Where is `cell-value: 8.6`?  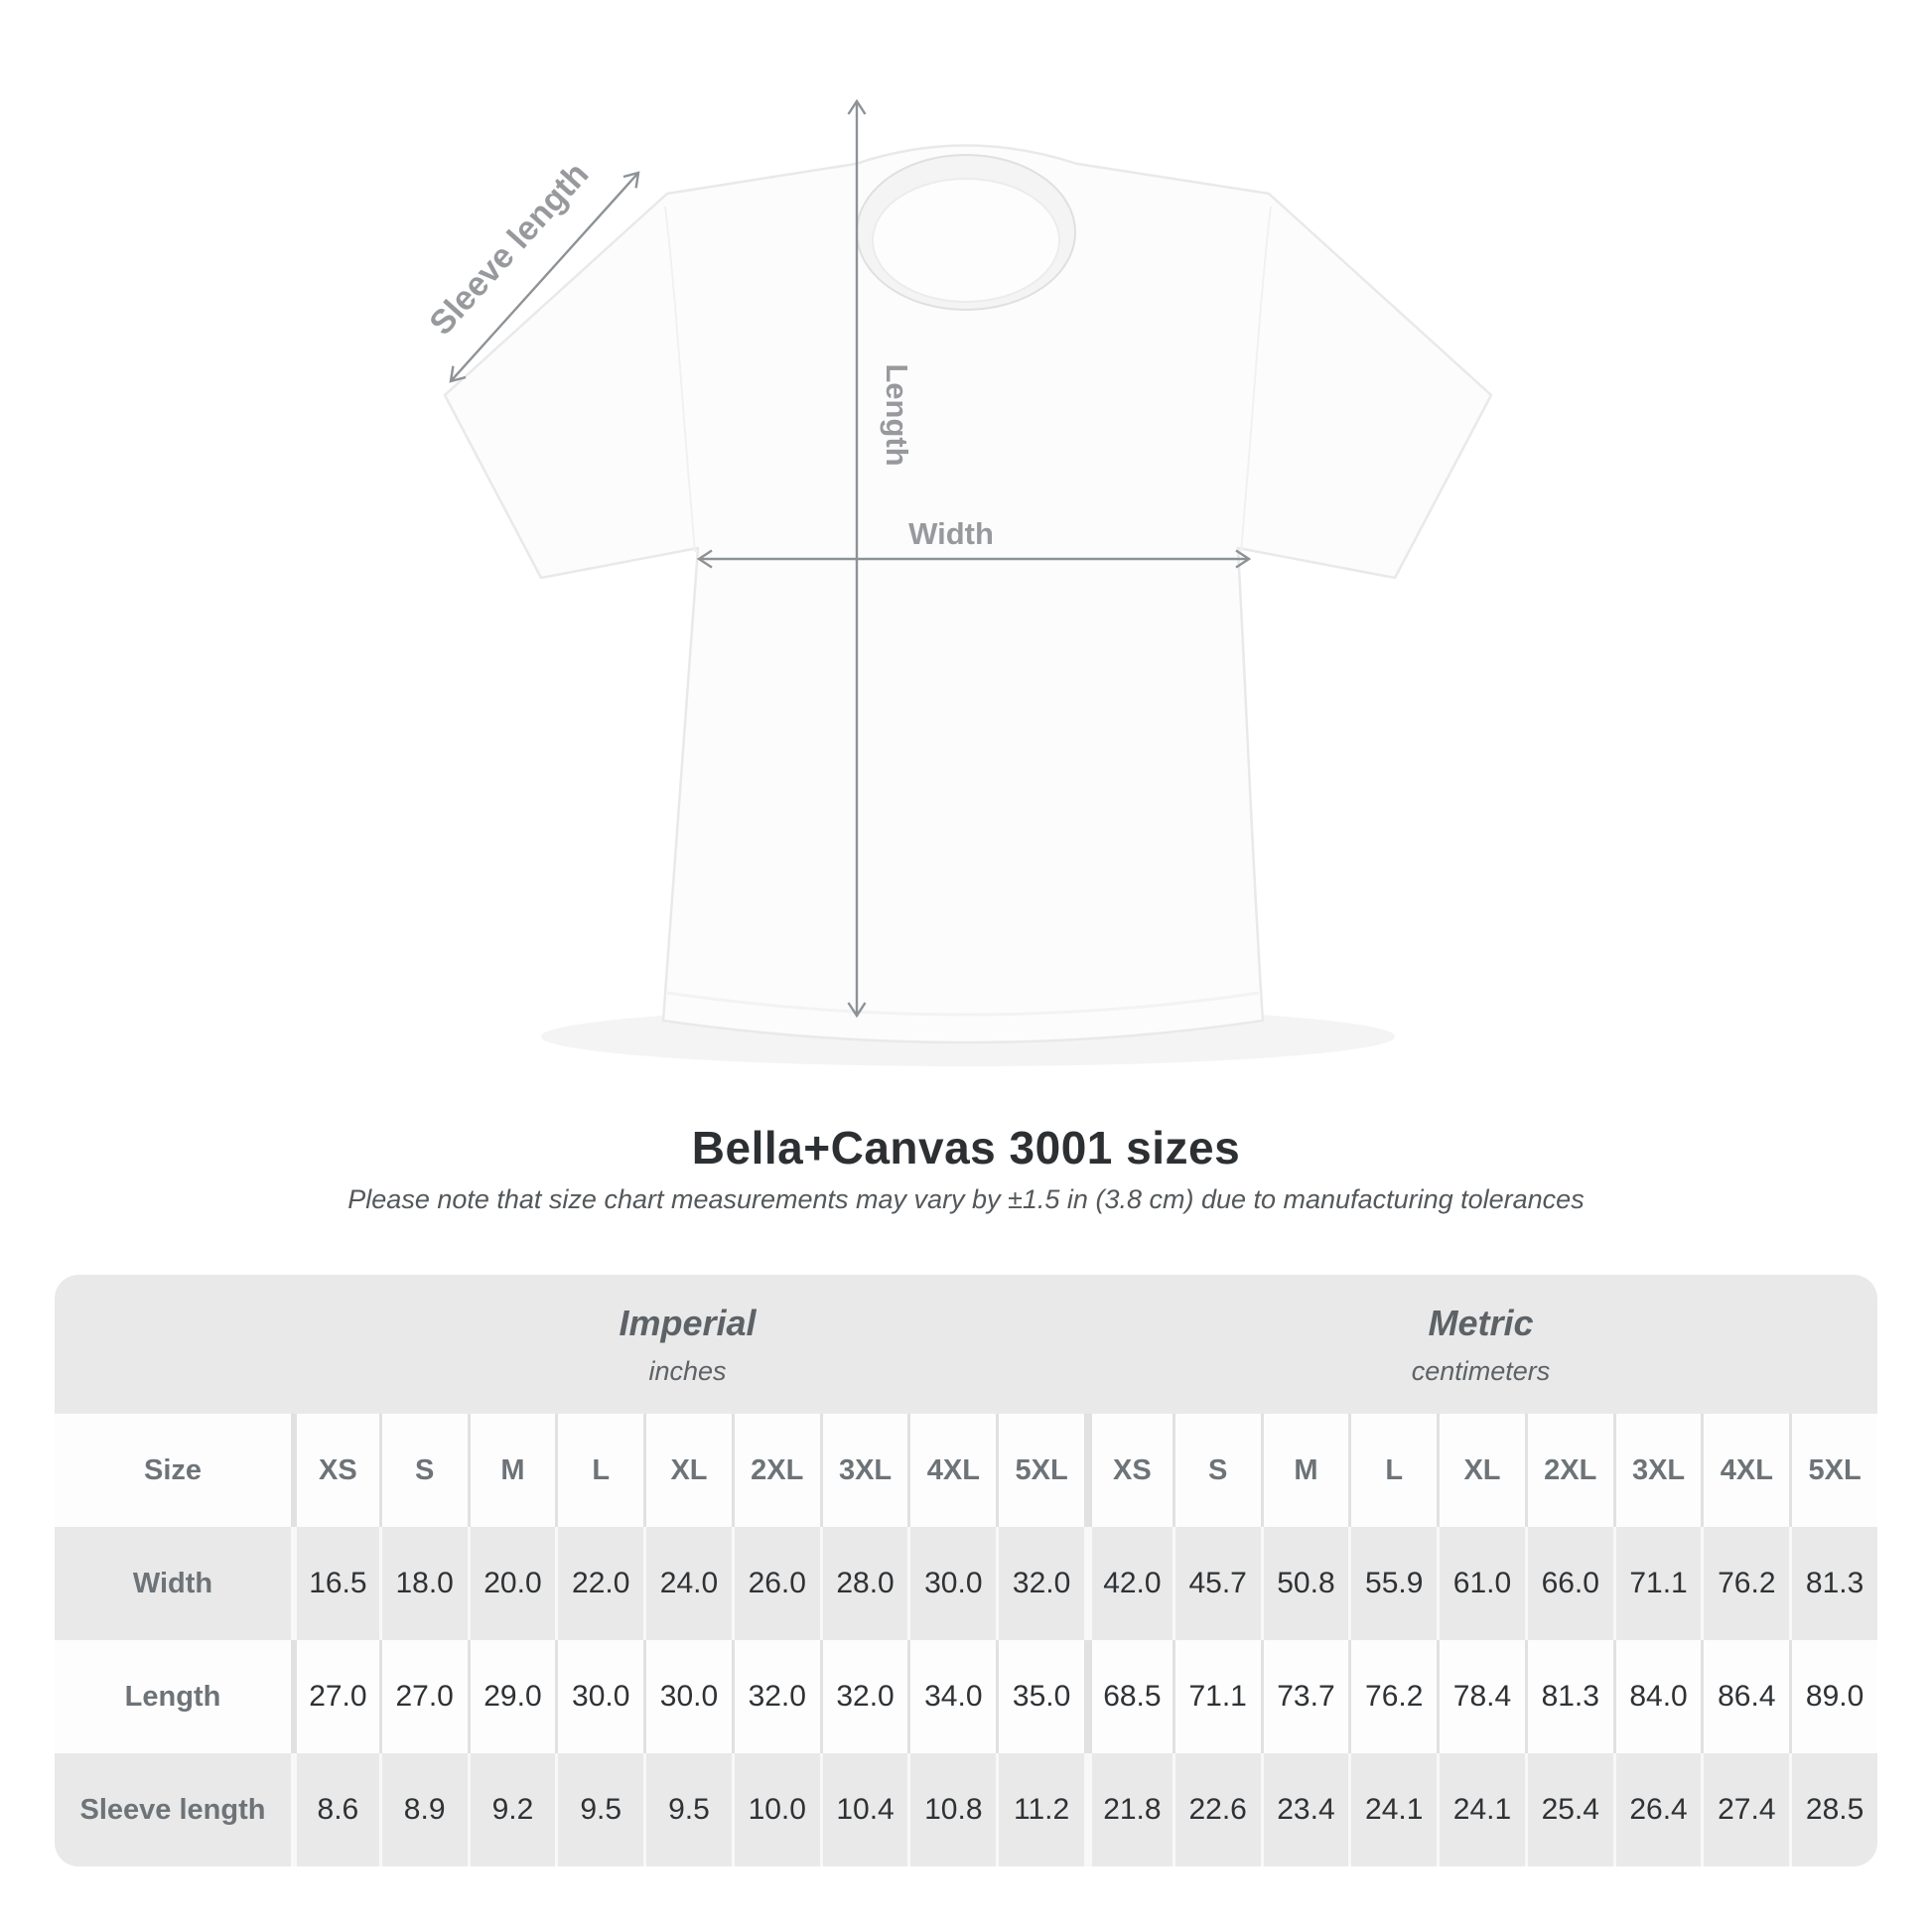 cell-value: 8.6 is located at coordinates (335, 1810).